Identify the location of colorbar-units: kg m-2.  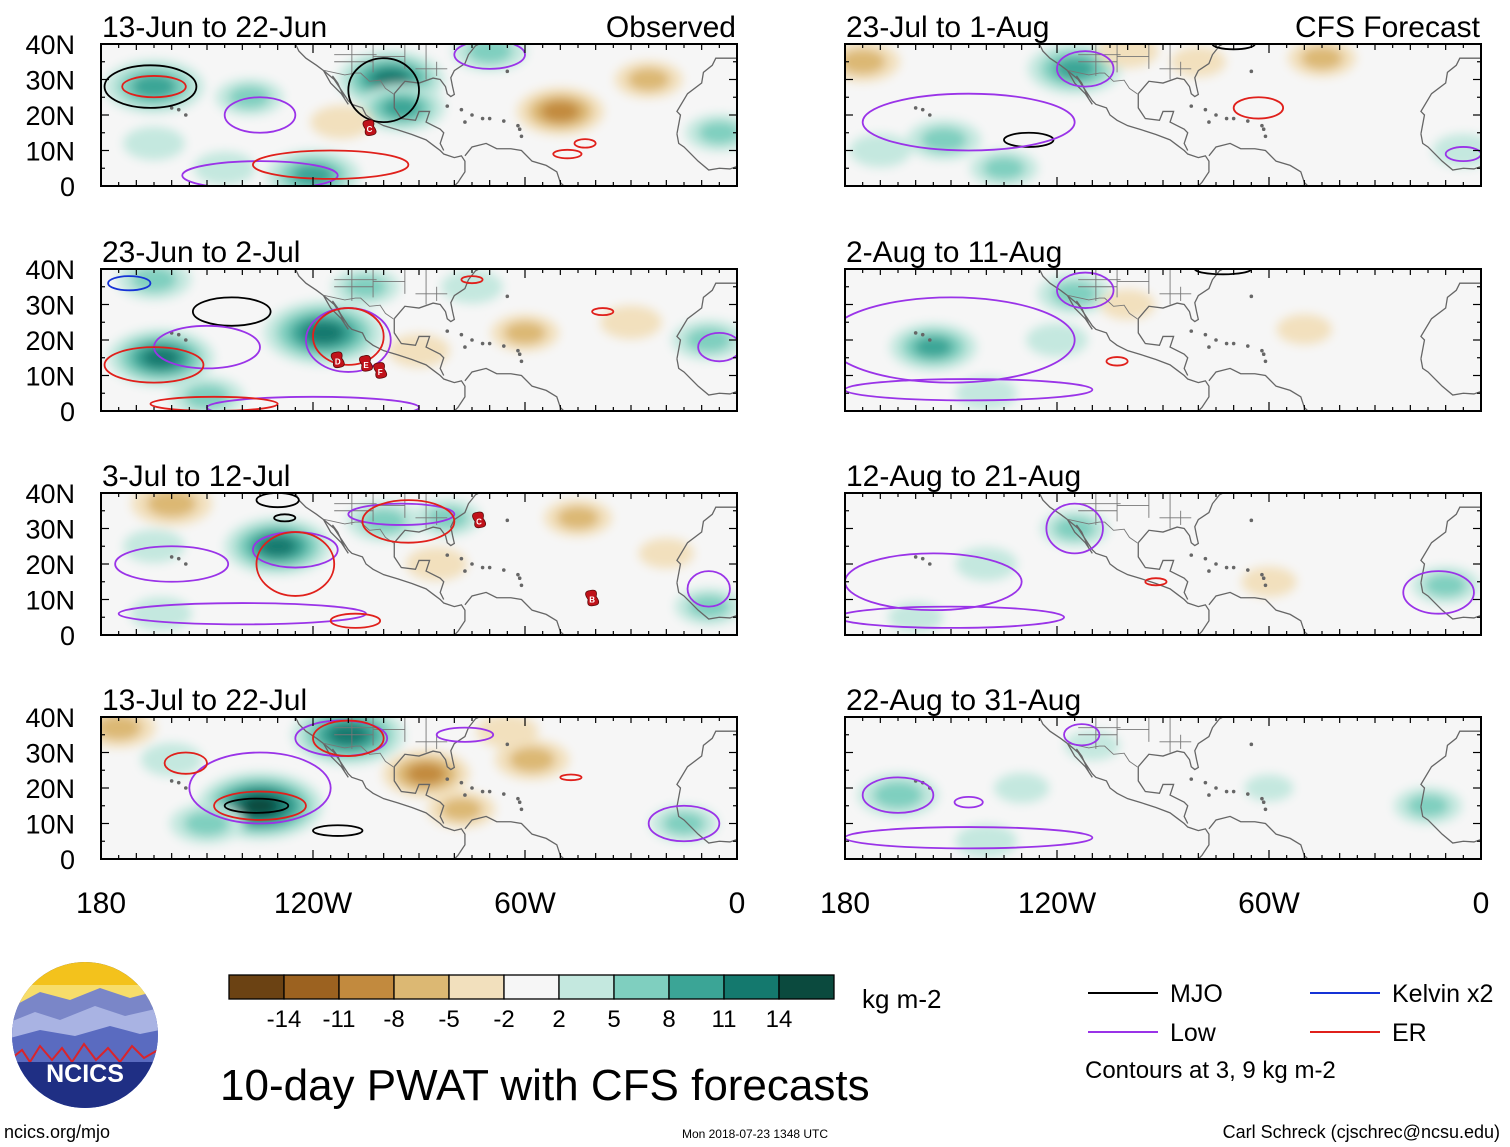
(901, 999).